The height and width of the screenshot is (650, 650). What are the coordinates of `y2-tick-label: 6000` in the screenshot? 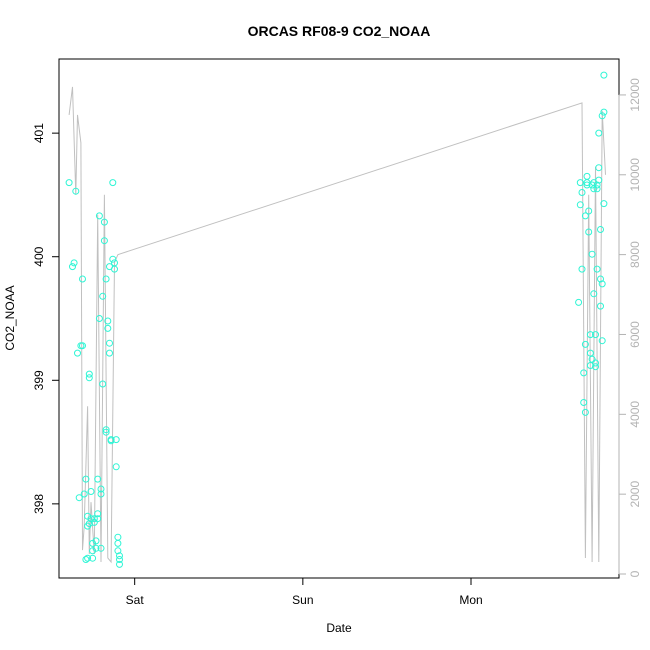 It's located at (635, 334).